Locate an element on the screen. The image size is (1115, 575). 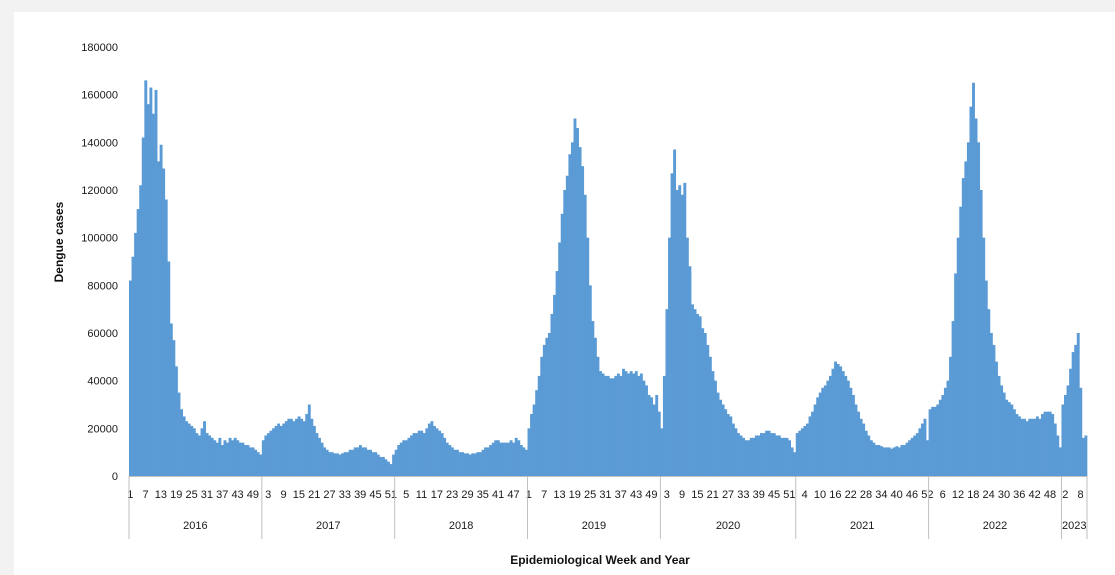
x-week-label: 16 is located at coordinates (835, 495).